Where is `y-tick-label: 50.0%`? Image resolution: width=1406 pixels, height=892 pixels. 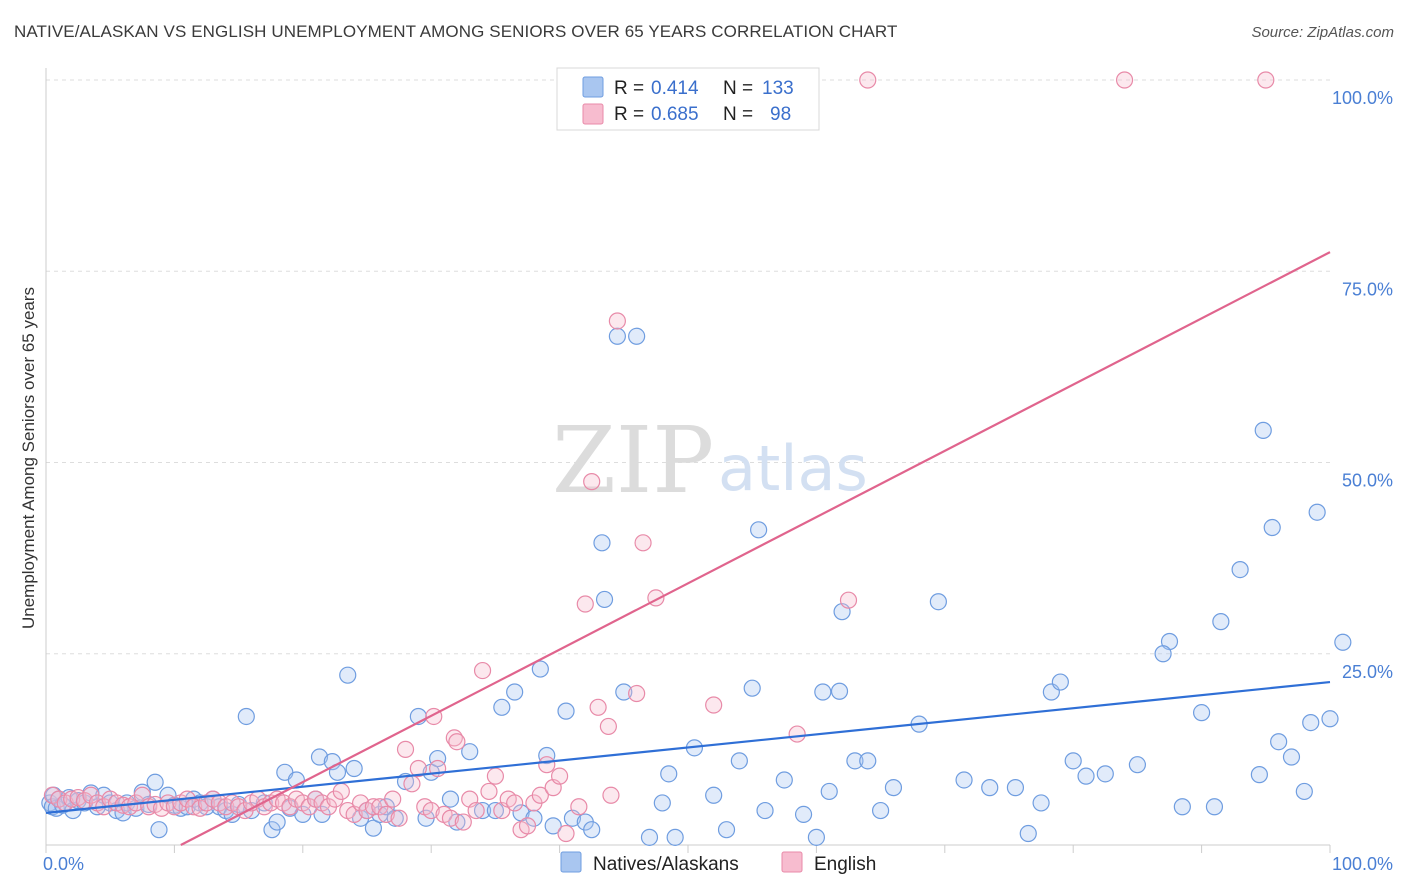 y-tick-label: 50.0% is located at coordinates (1367, 481).